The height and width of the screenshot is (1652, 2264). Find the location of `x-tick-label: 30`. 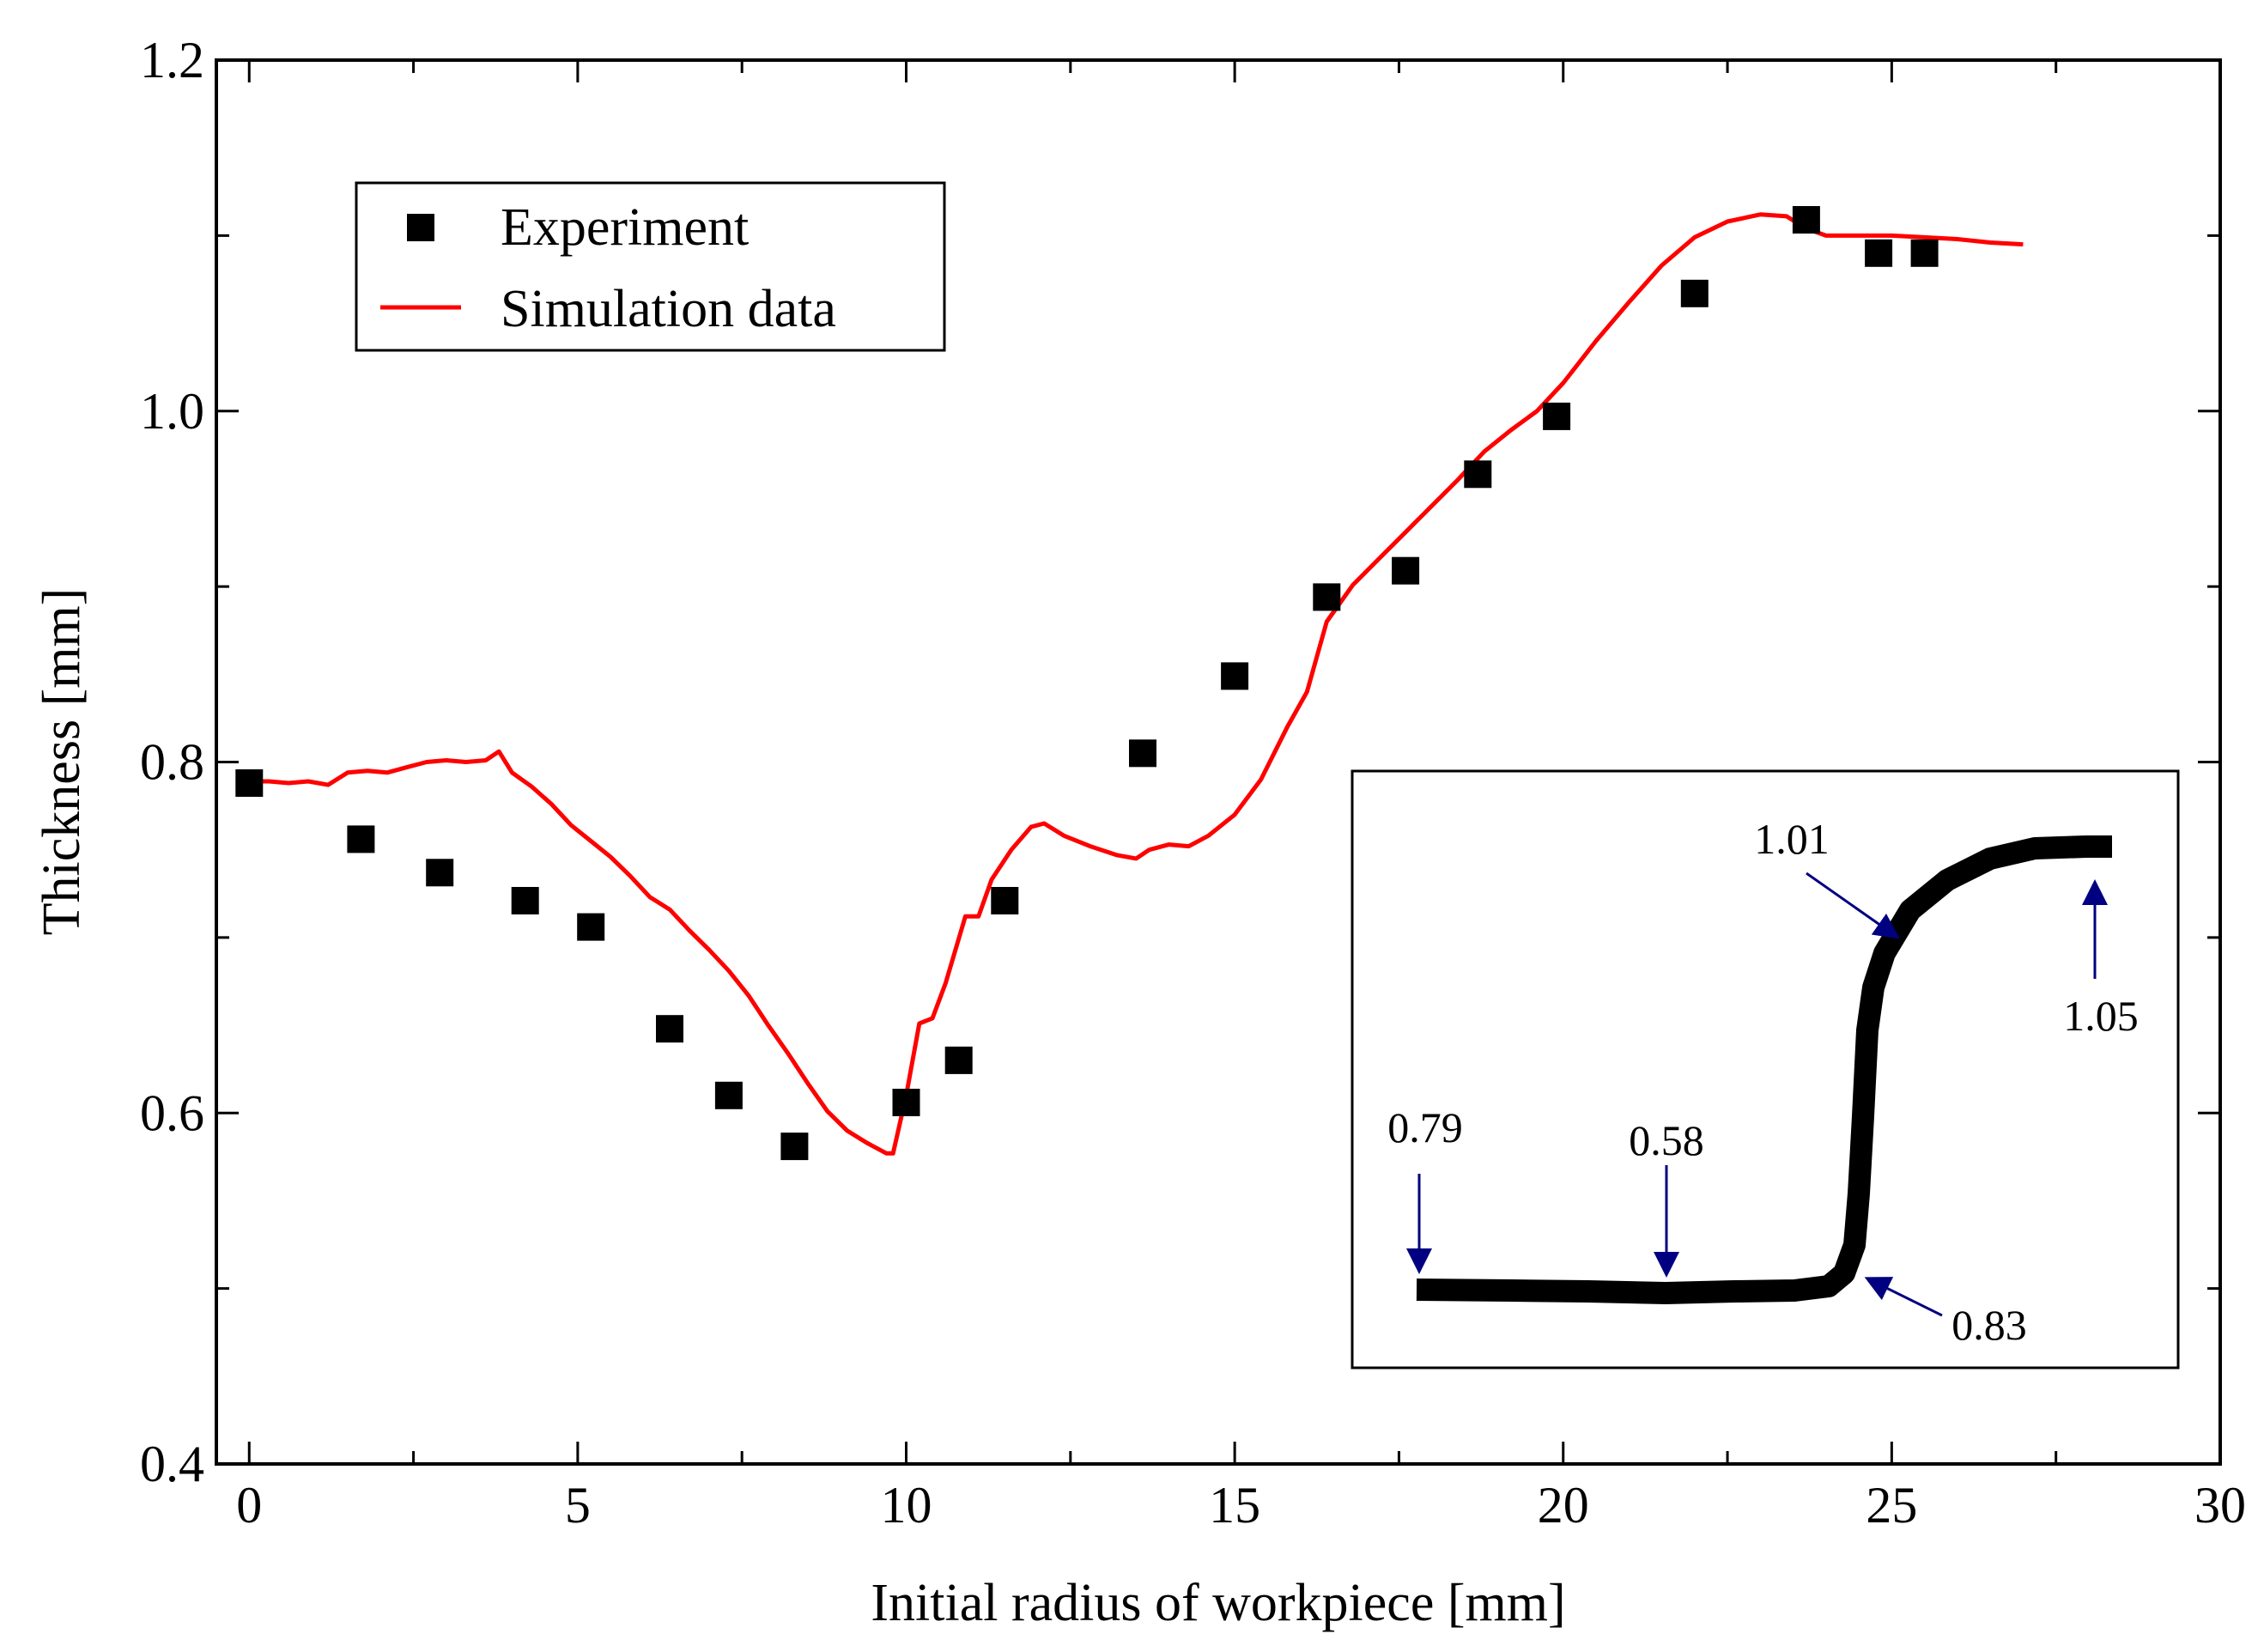

x-tick-label: 30 is located at coordinates (2220, 1505).